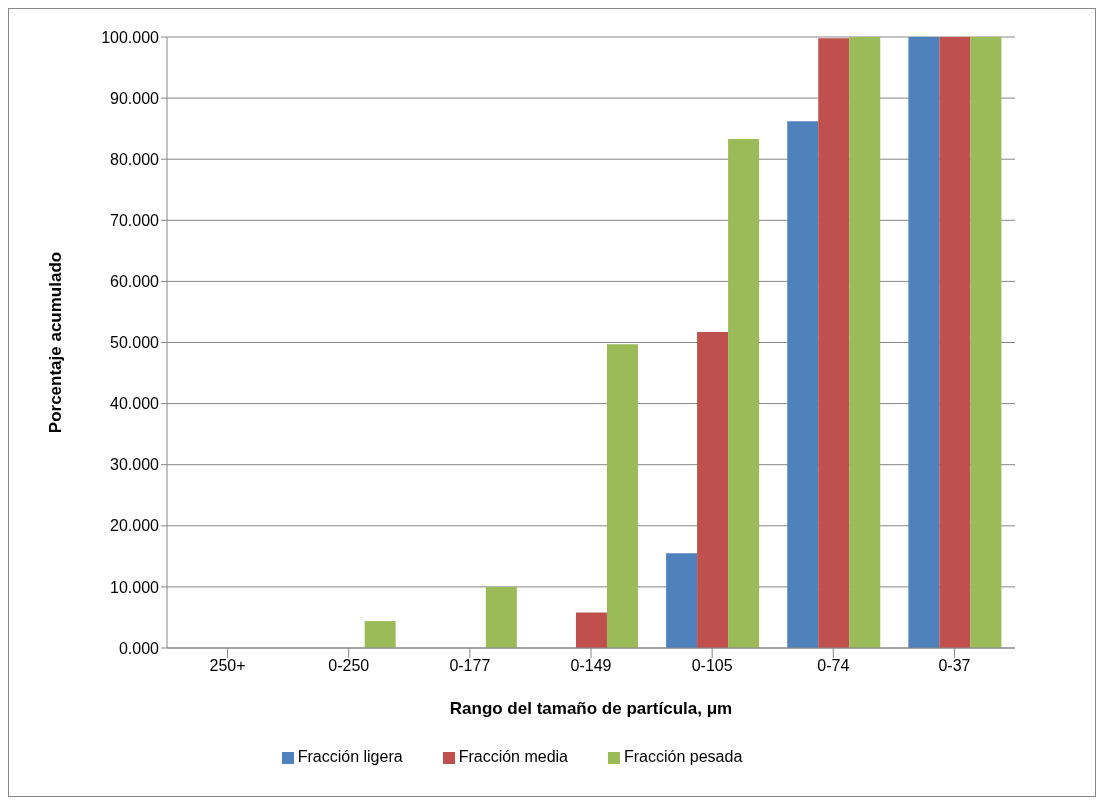 The image size is (1104, 805). Describe the element at coordinates (591, 666) in the screenshot. I see `x-tick-label: 0-149` at that location.